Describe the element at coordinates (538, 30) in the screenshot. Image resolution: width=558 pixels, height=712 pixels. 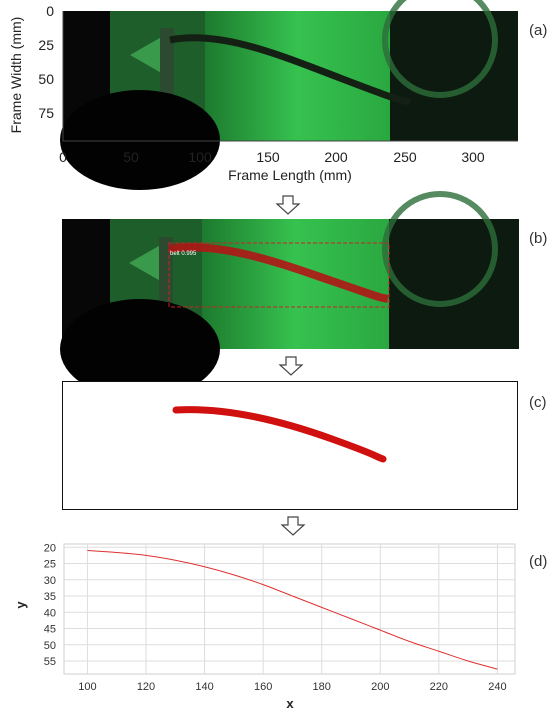
I see `panel-label-a: (a)` at that location.